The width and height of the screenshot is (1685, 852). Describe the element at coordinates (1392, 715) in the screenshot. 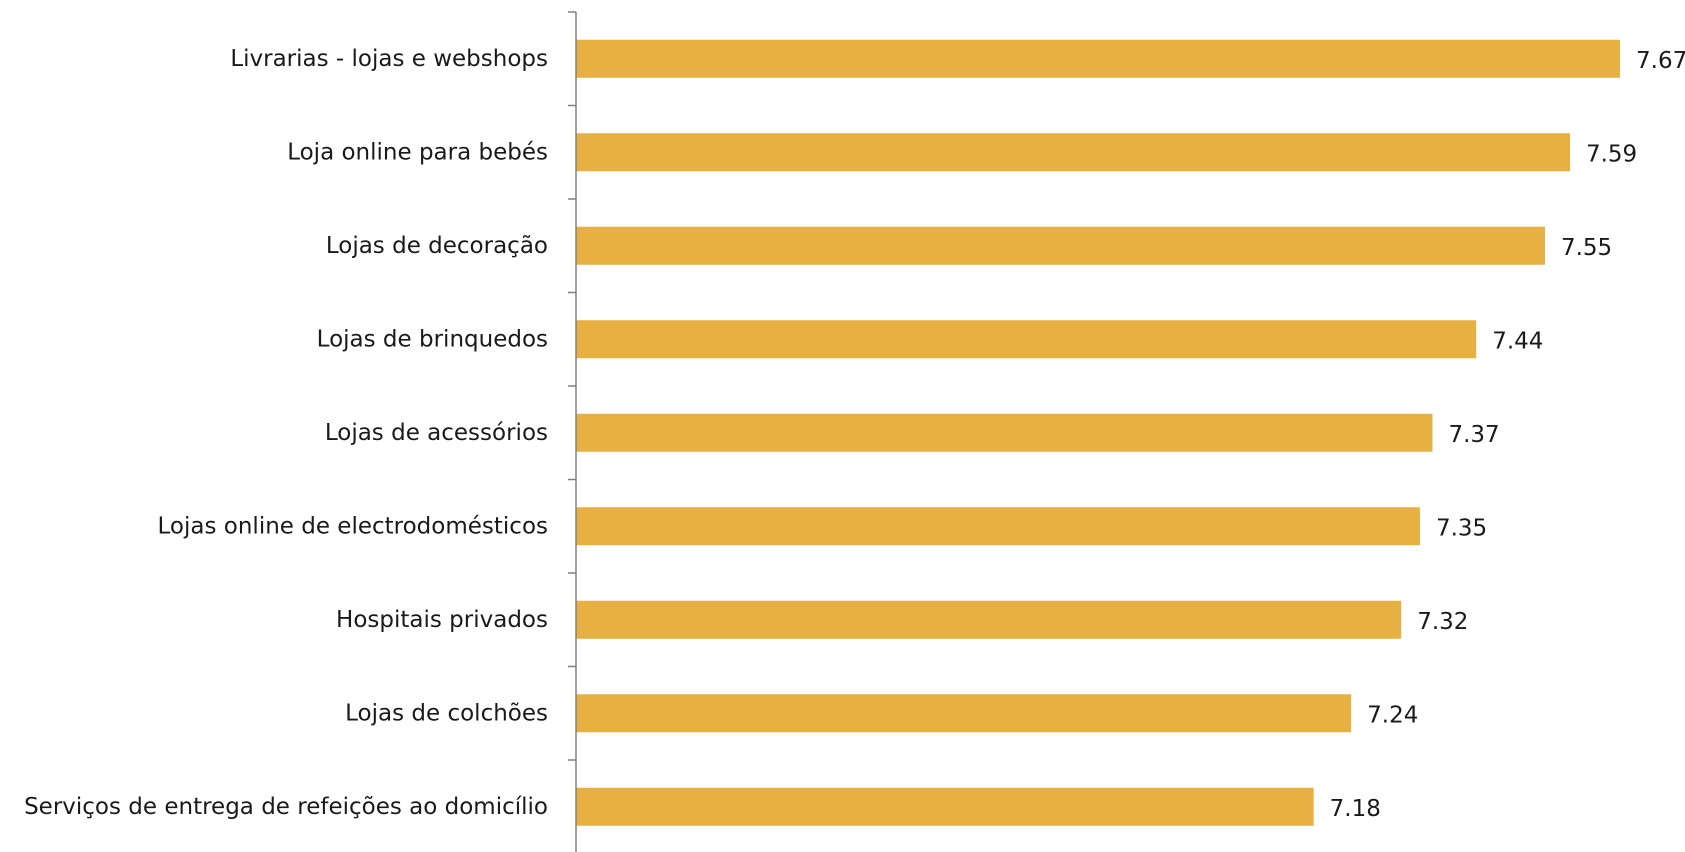

I see `value-label: 7.24` at that location.